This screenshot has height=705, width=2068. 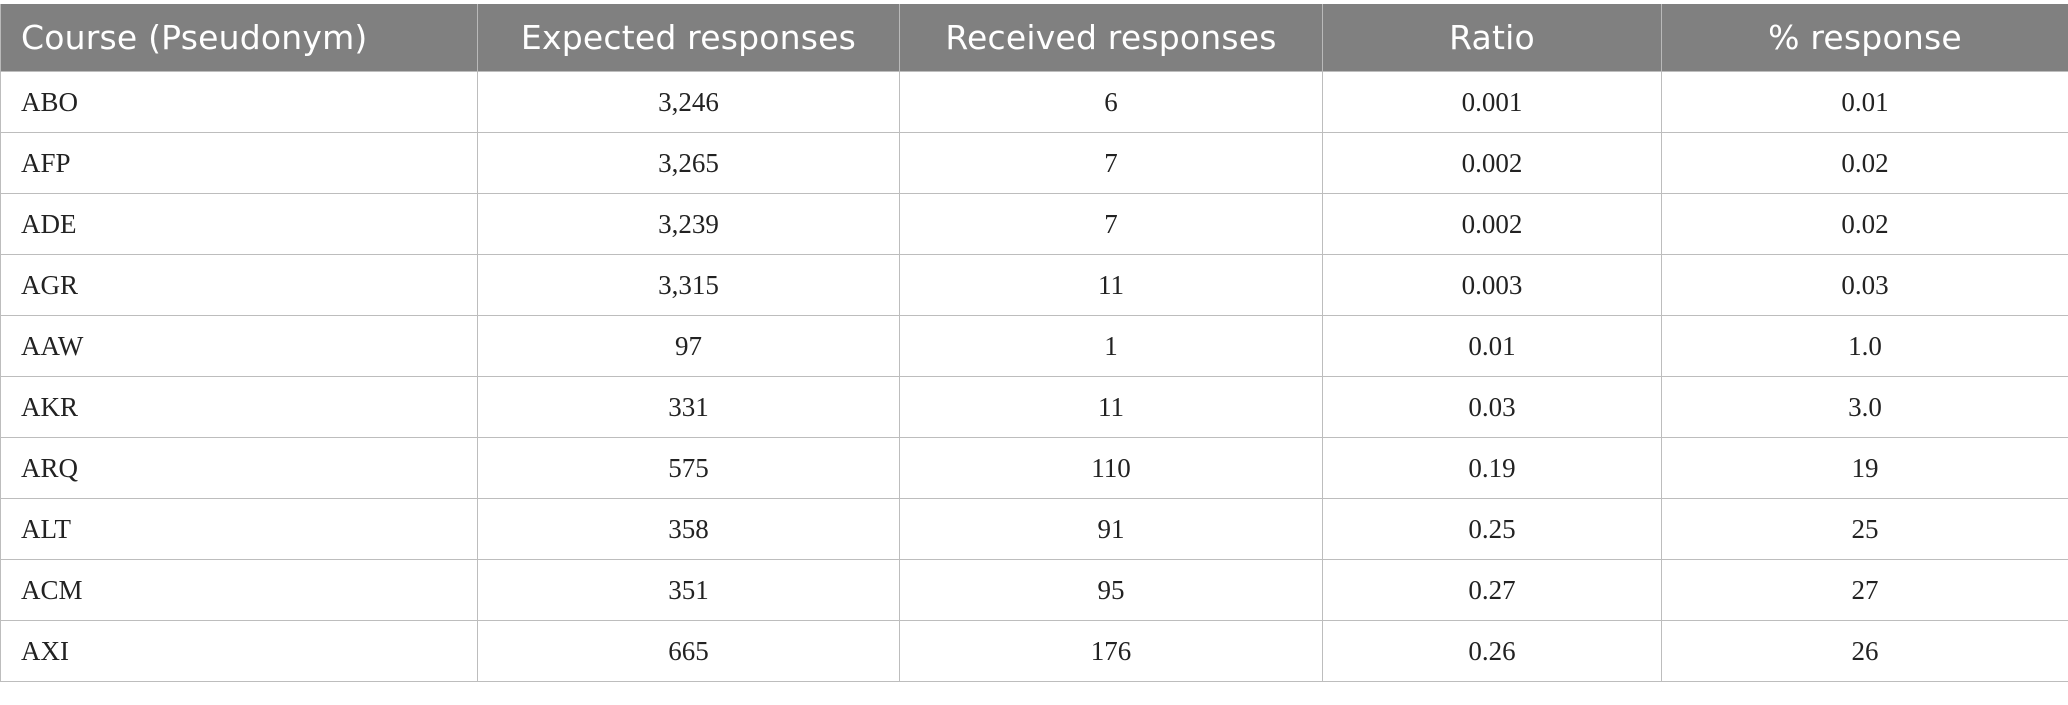 I want to click on cell-ratio: 0.27, so click(x=1492, y=590).